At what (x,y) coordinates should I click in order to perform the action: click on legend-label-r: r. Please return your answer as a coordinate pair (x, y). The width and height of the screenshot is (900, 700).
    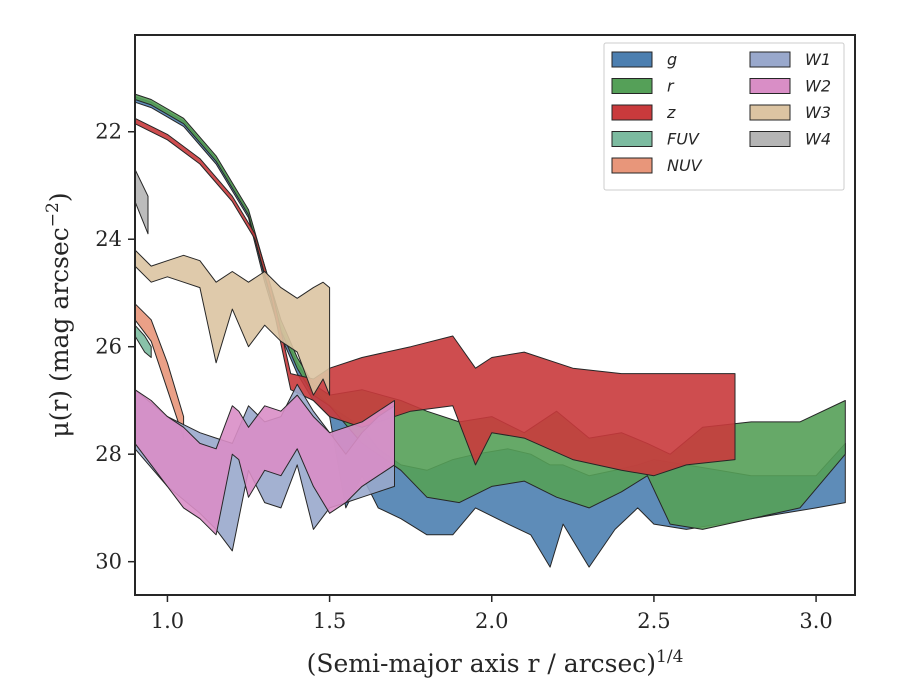
    Looking at the image, I should click on (671, 86).